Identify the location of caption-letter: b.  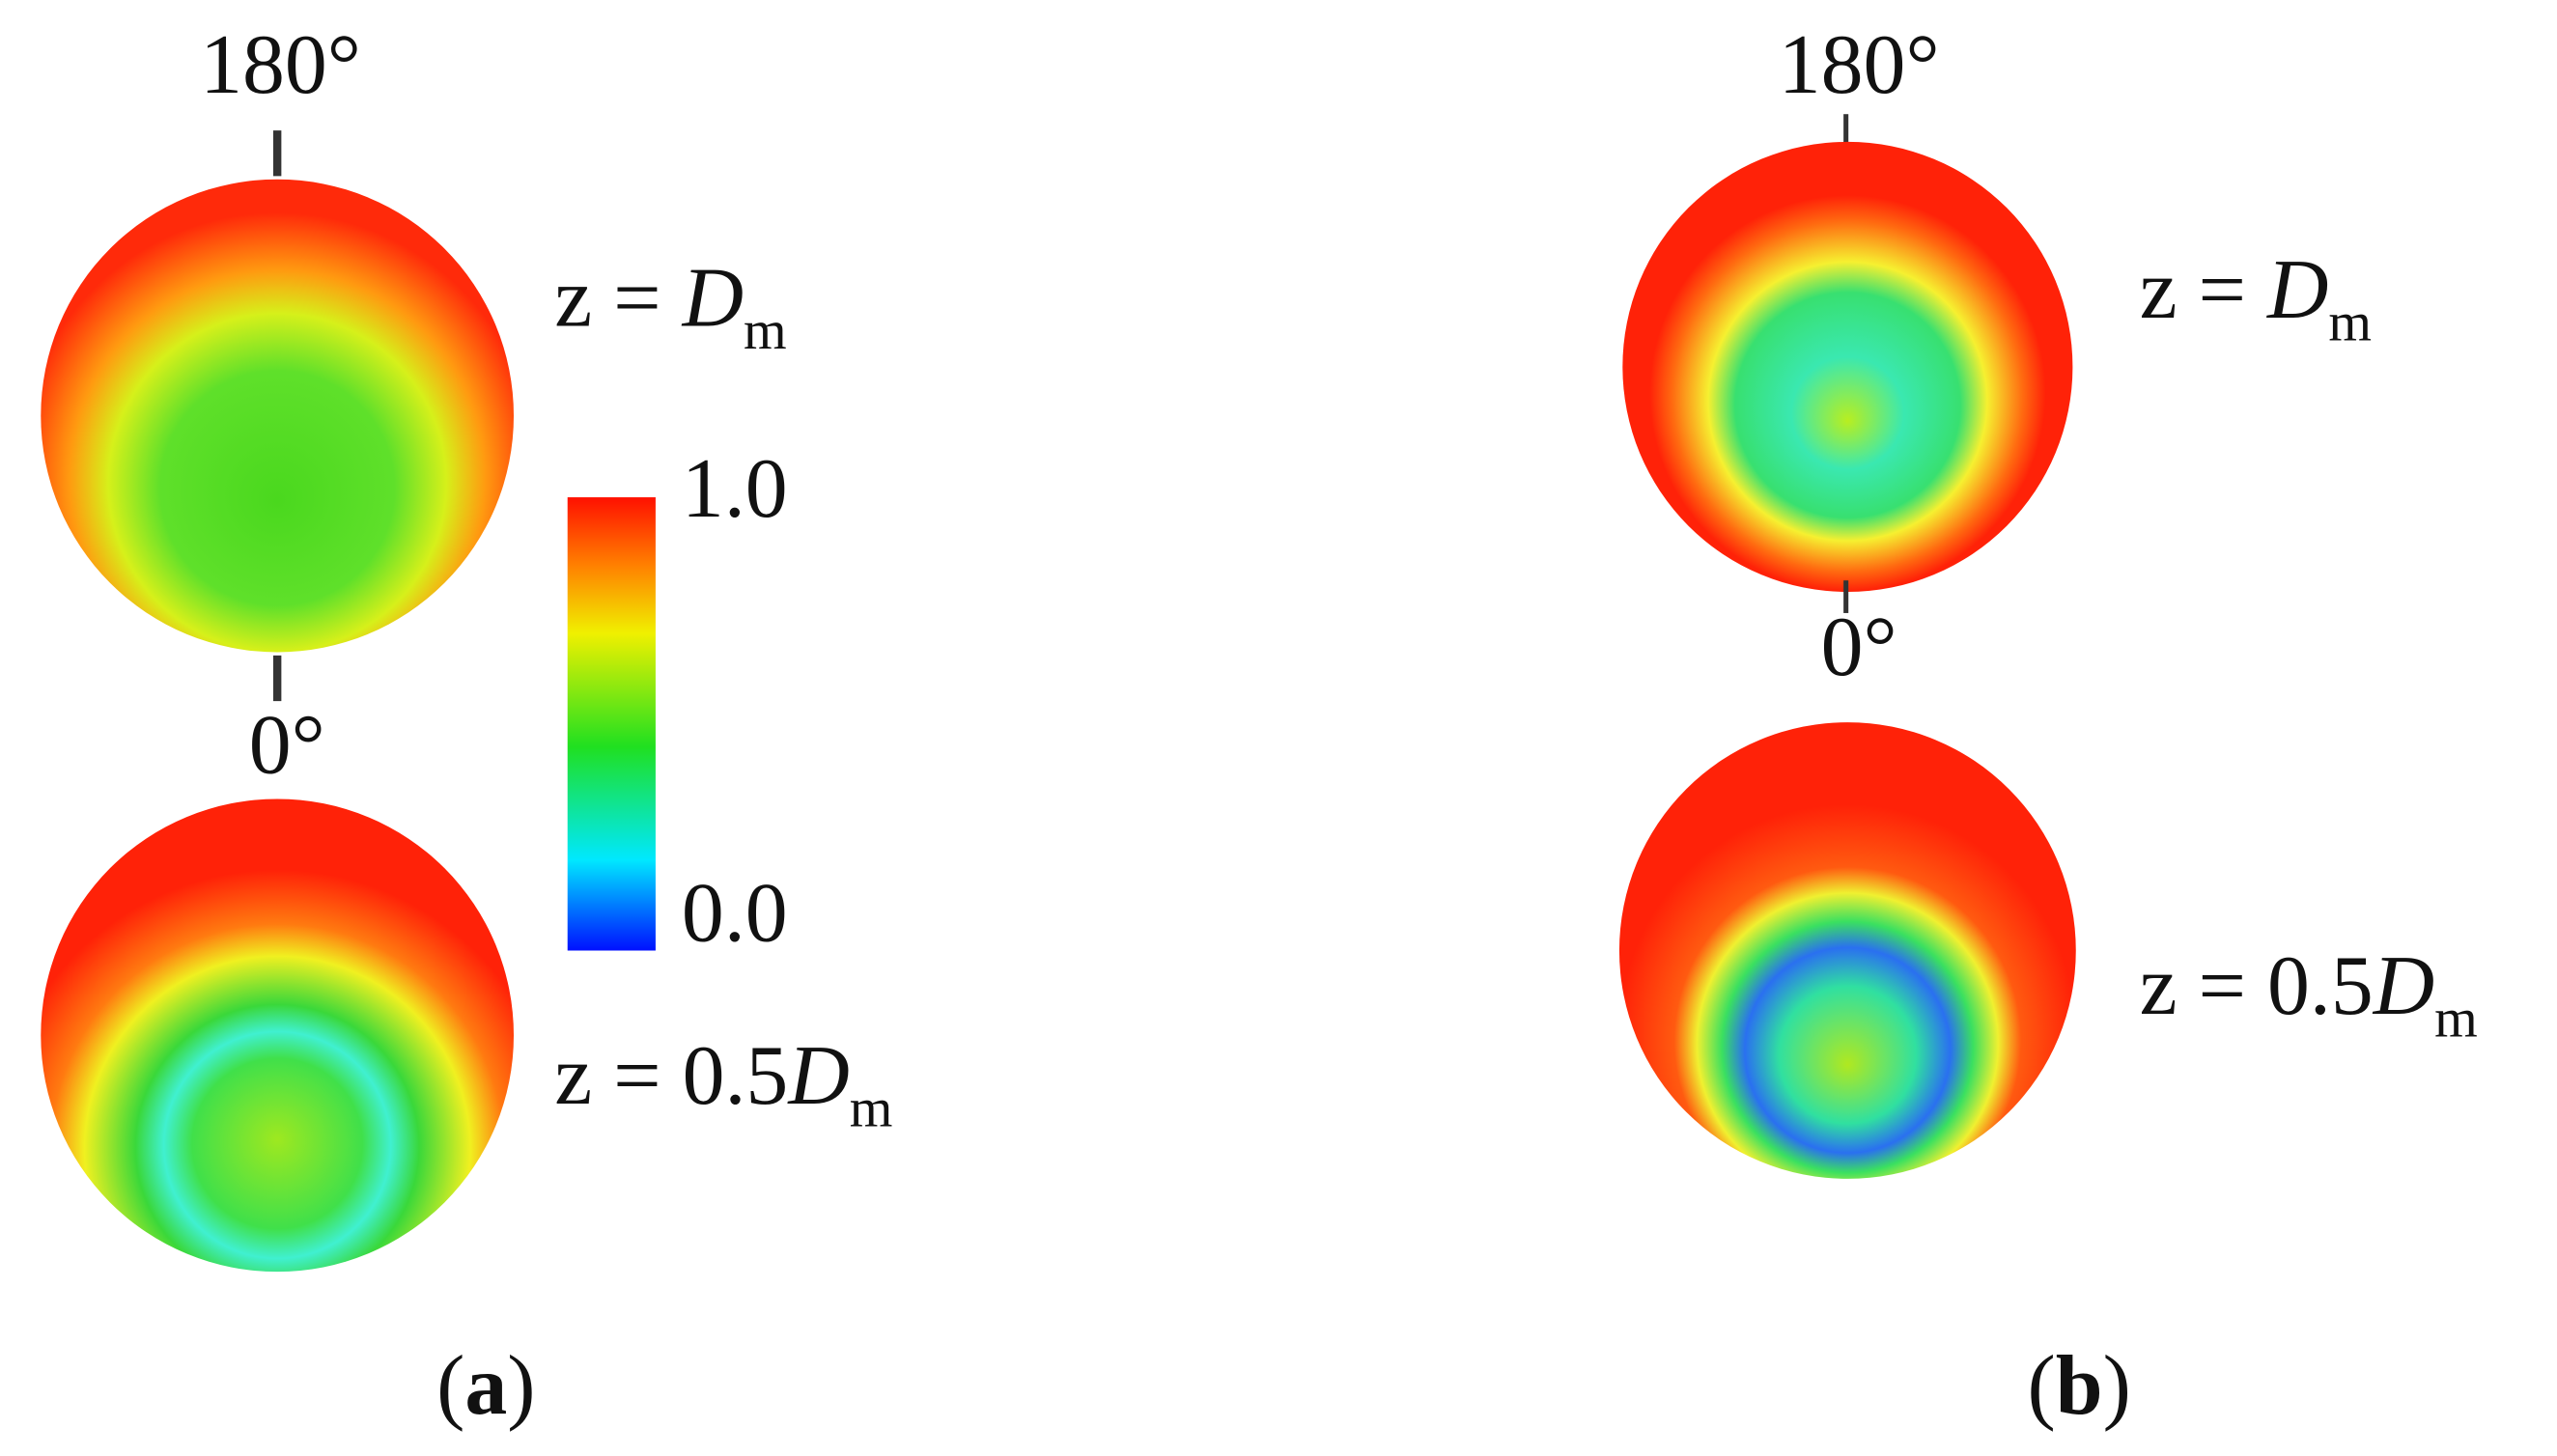
(2079, 1385).